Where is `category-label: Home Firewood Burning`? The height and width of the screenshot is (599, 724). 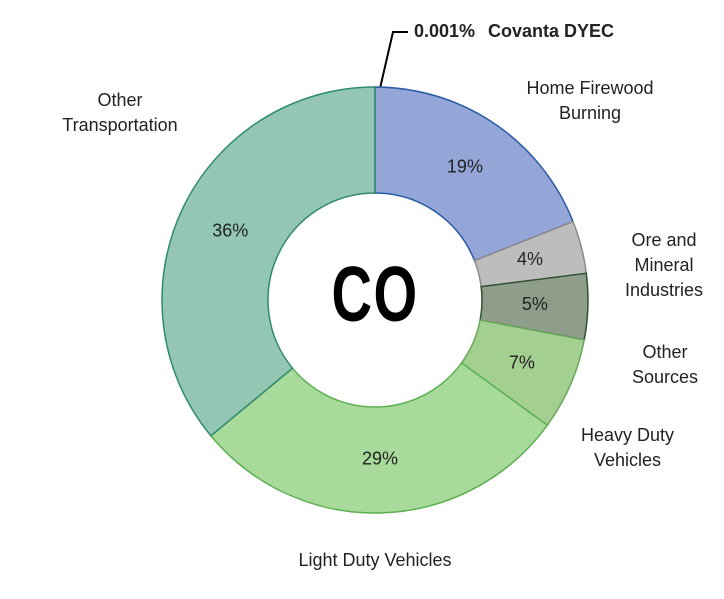 category-label: Home Firewood Burning is located at coordinates (590, 100).